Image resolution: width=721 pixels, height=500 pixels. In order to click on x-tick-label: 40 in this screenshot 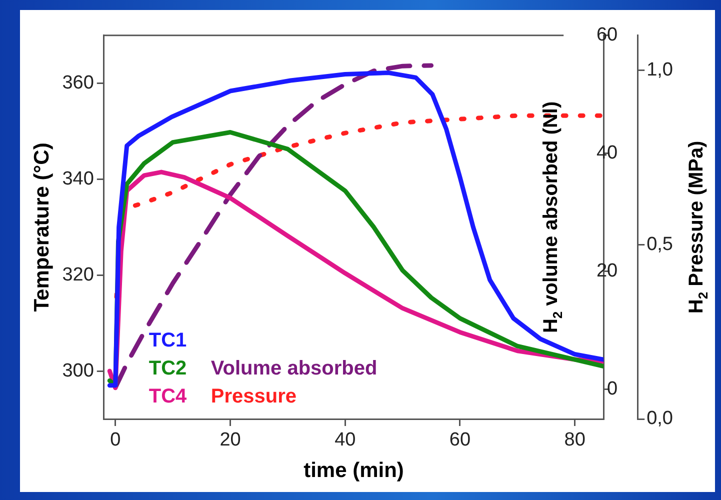, I will do `click(345, 440)`.